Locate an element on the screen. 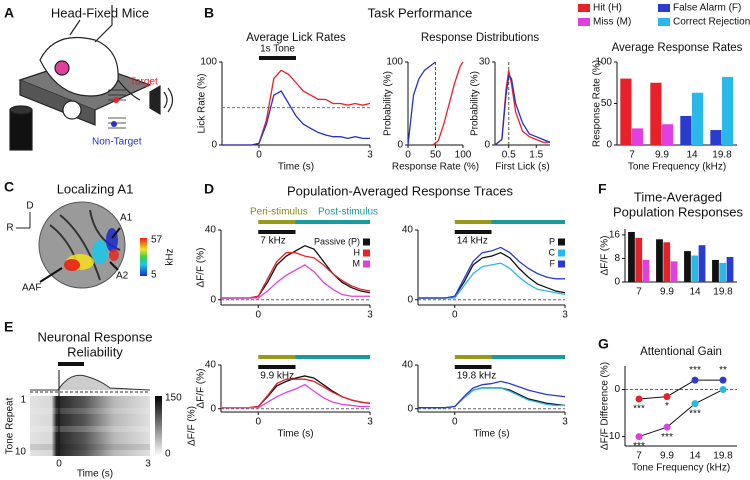 The width and height of the screenshot is (750, 480). orientation-label: D is located at coordinates (29, 206).